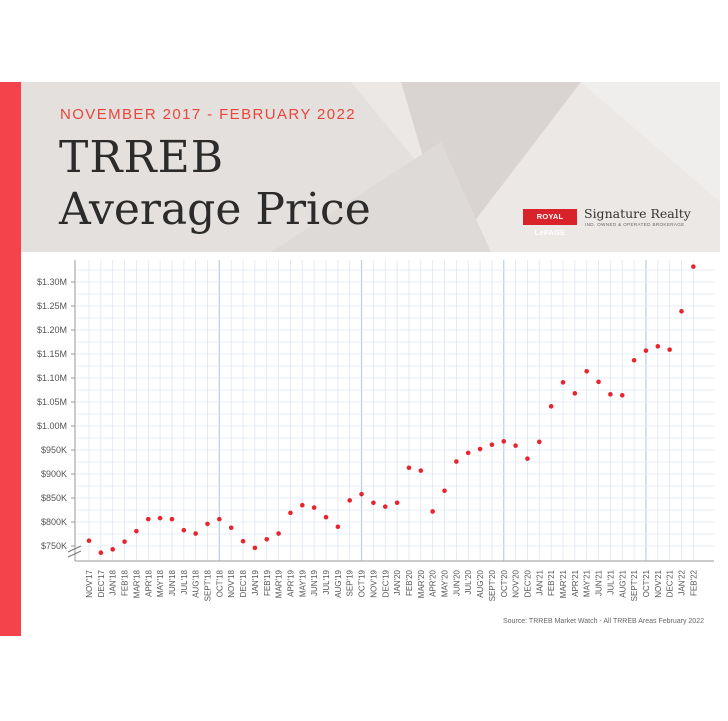  What do you see at coordinates (279, 583) in the screenshot?
I see `x-tick-label: MAR'19` at bounding box center [279, 583].